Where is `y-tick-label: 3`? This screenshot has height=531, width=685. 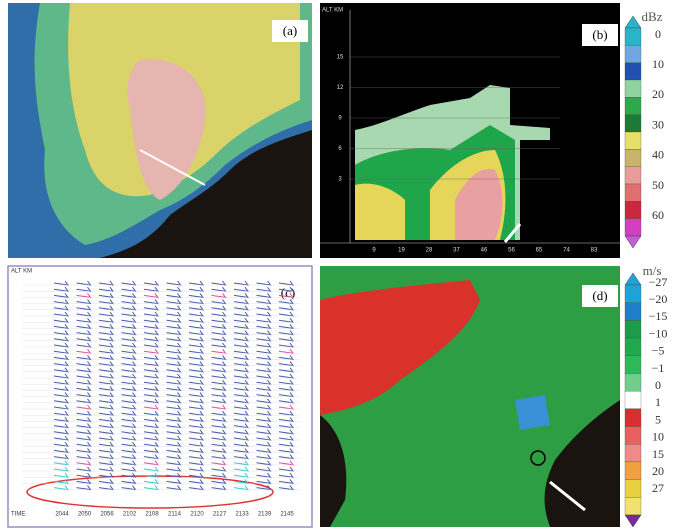
y-tick-label: 3 is located at coordinates (340, 180).